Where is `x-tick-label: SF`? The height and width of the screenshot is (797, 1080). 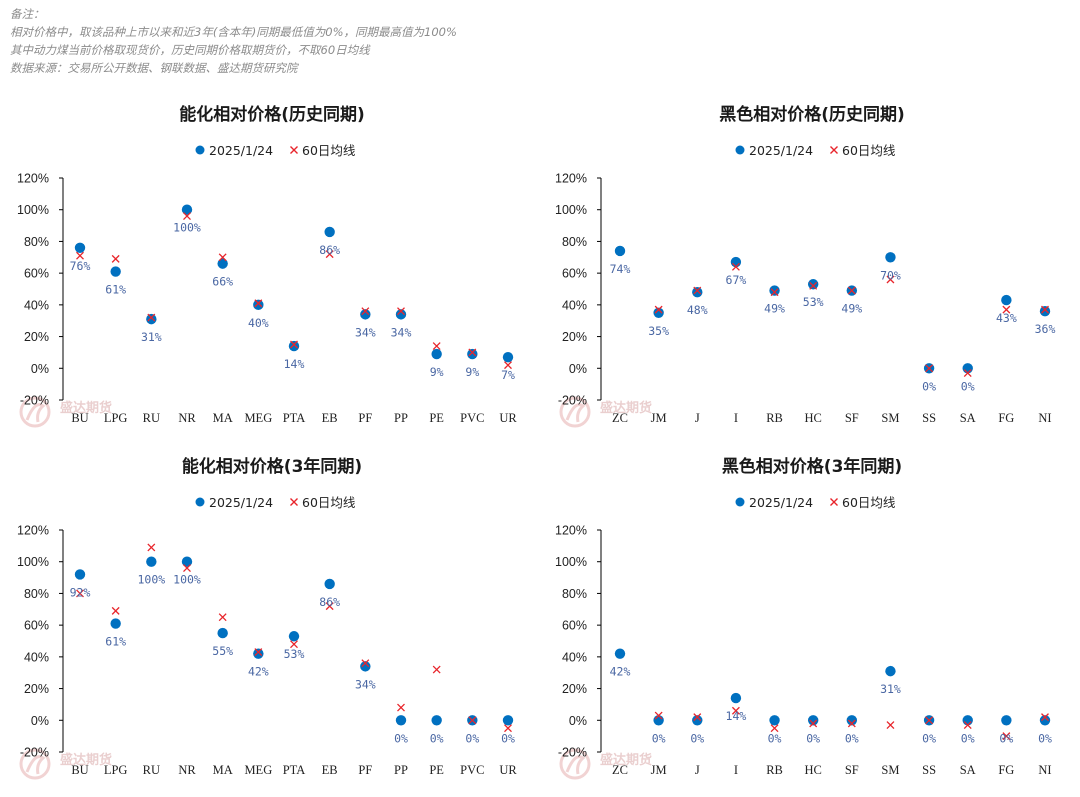
x-tick-label: SF is located at coordinates (852, 770).